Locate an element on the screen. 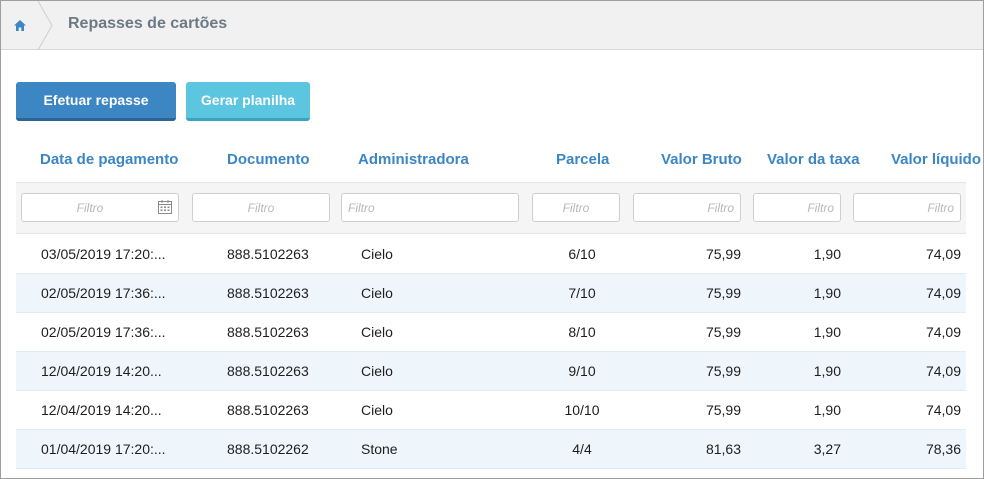 This screenshot has height=479, width=984. cell-valor-taxa: 3,27 is located at coordinates (827, 449).